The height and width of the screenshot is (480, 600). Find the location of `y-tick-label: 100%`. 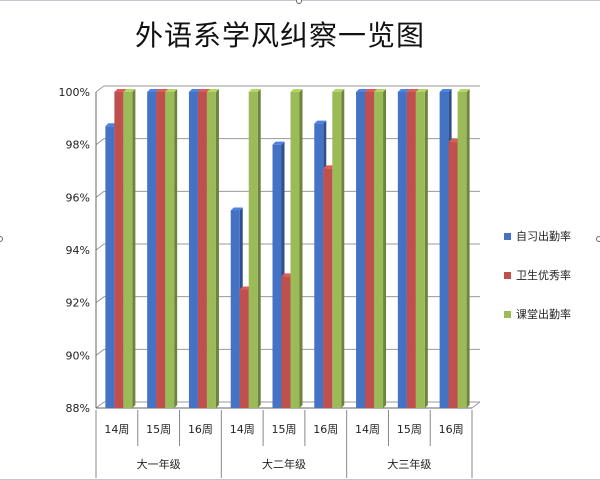

y-tick-label: 100% is located at coordinates (74, 92).